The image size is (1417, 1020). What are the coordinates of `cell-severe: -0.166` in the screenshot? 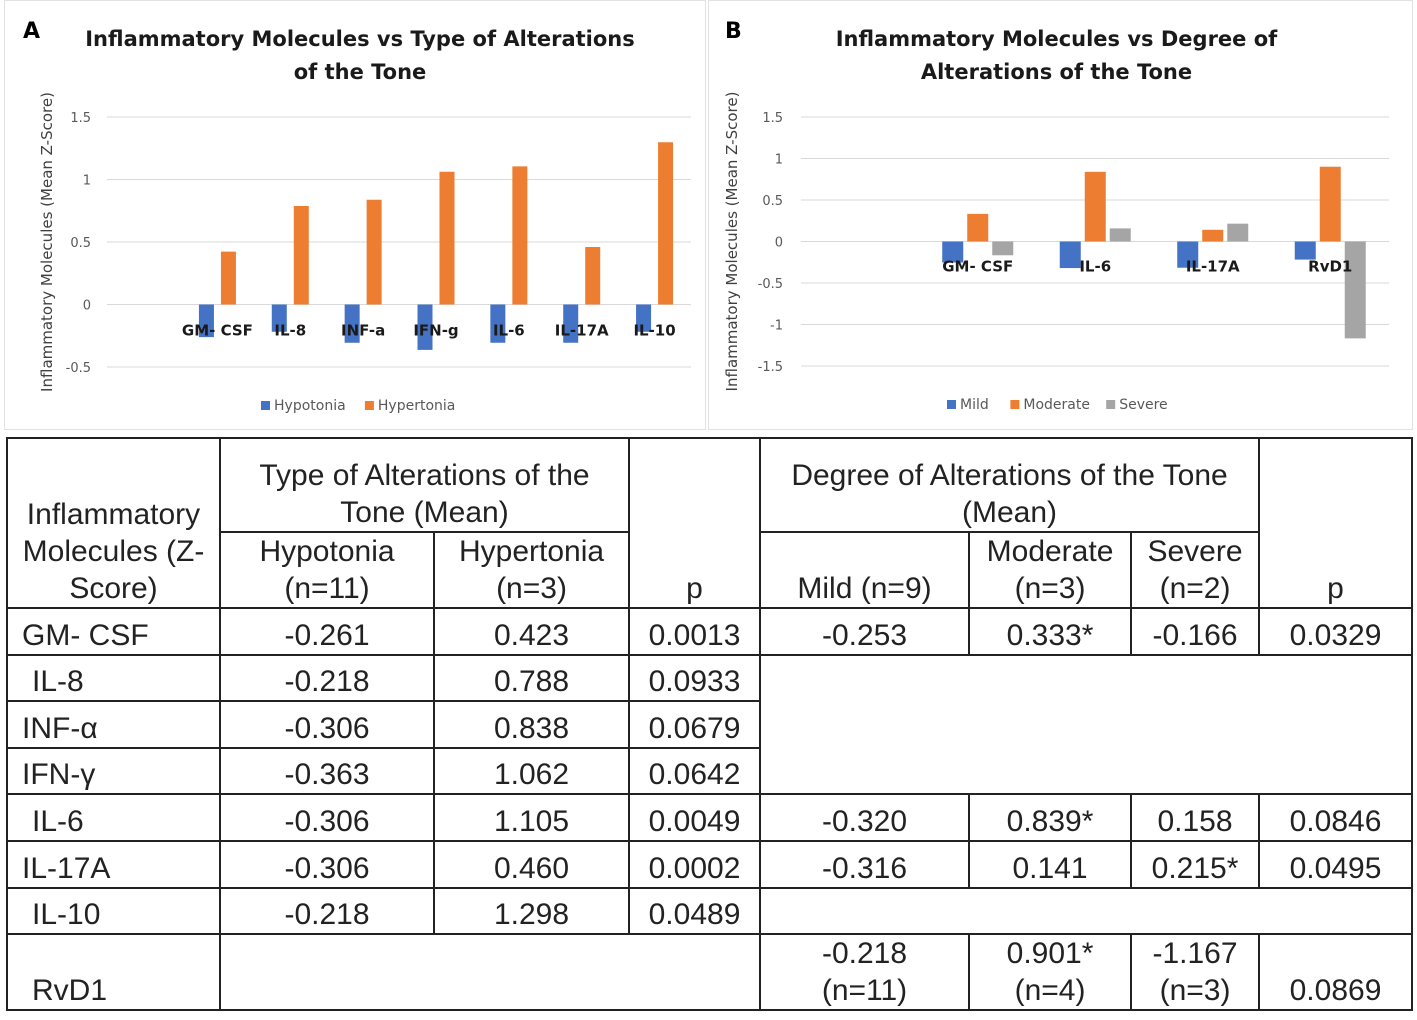 It's located at (1195, 631).